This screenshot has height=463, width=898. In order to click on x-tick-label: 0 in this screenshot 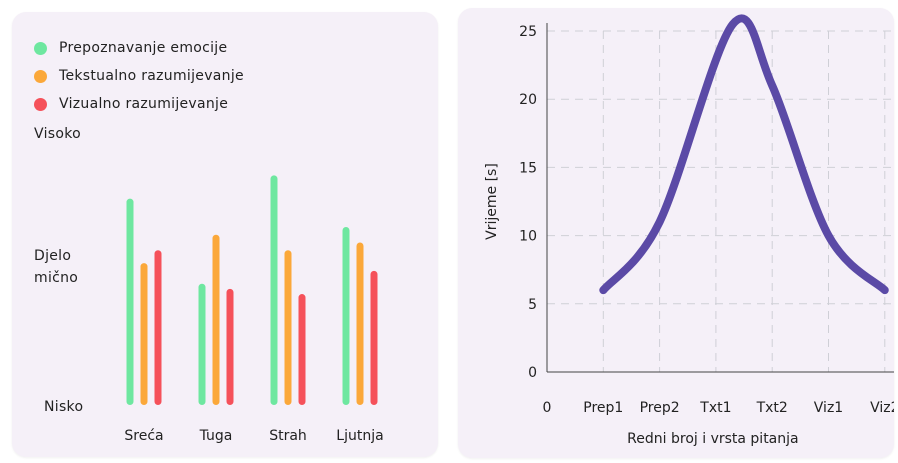, I will do `click(547, 408)`.